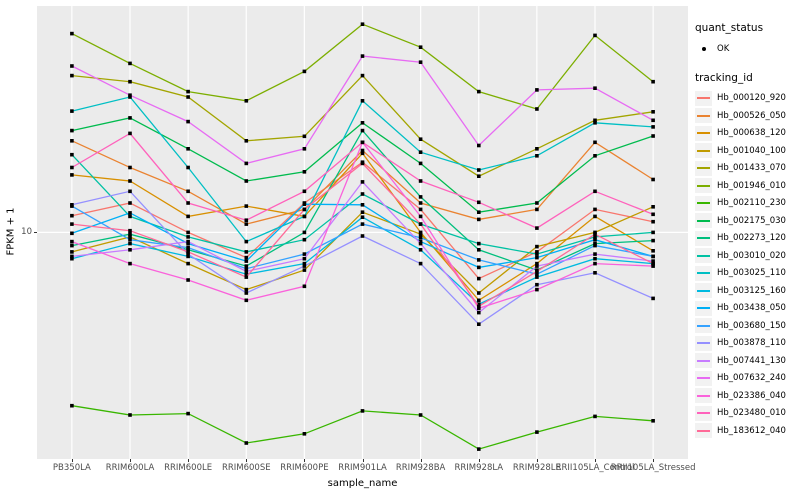 This screenshot has width=800, height=500. I want to click on legend-item-Hb_002273_120: Hb_002273_120, so click(747, 239).